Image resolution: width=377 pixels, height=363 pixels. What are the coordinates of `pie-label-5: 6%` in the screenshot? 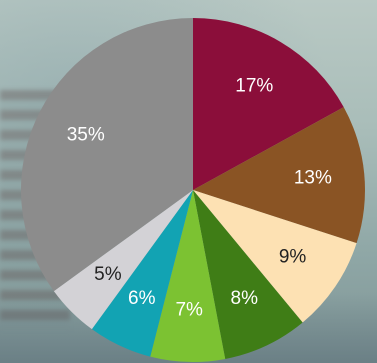 It's located at (142, 298).